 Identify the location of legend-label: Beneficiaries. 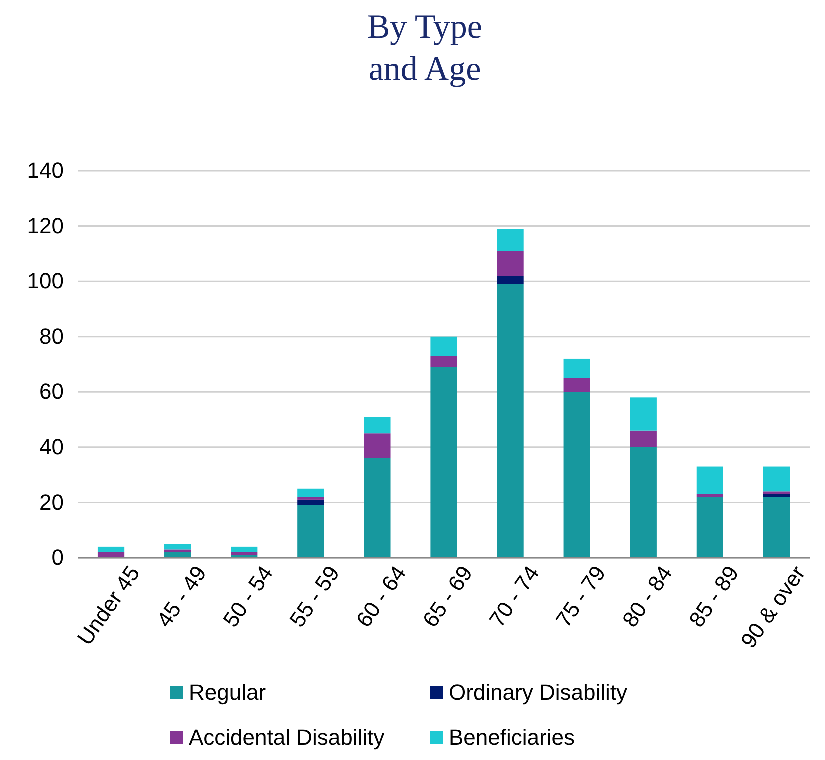
(512, 737).